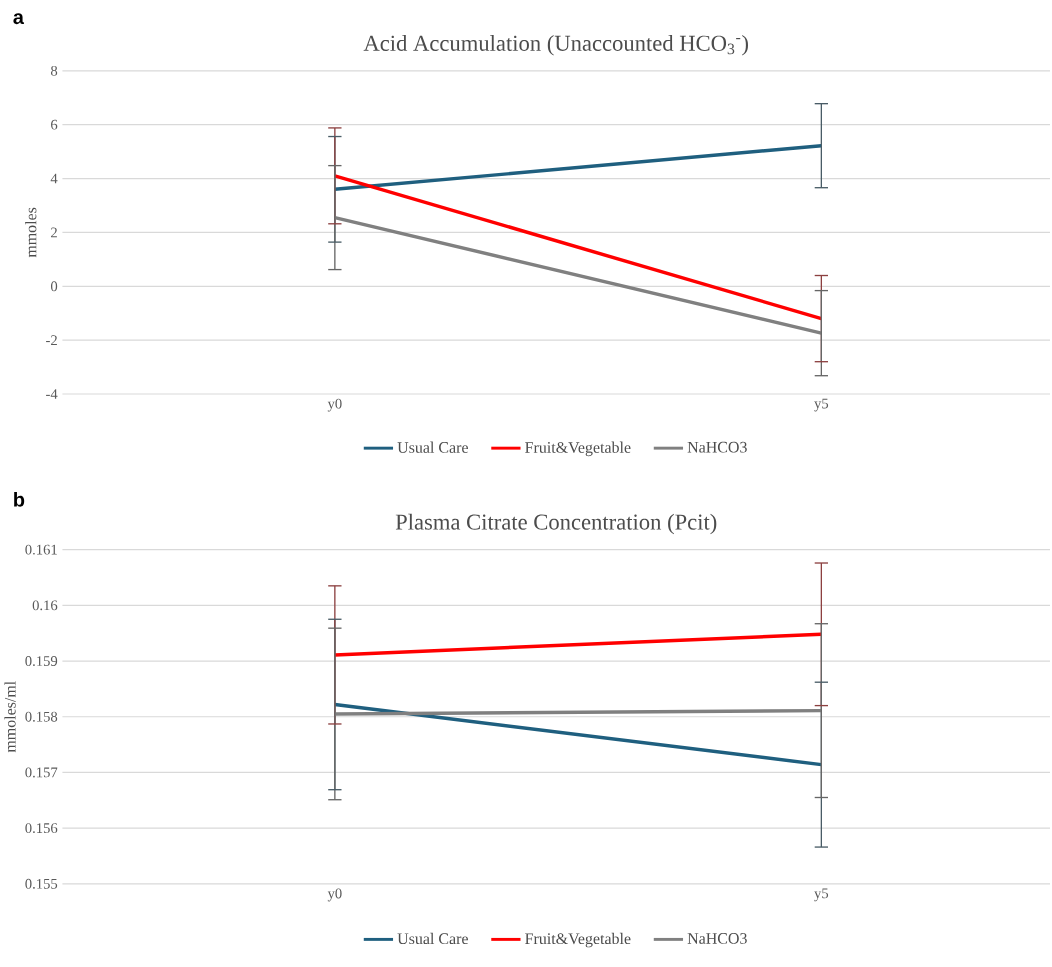  Describe the element at coordinates (52, 394) in the screenshot. I see `y-tick-label: -4` at that location.